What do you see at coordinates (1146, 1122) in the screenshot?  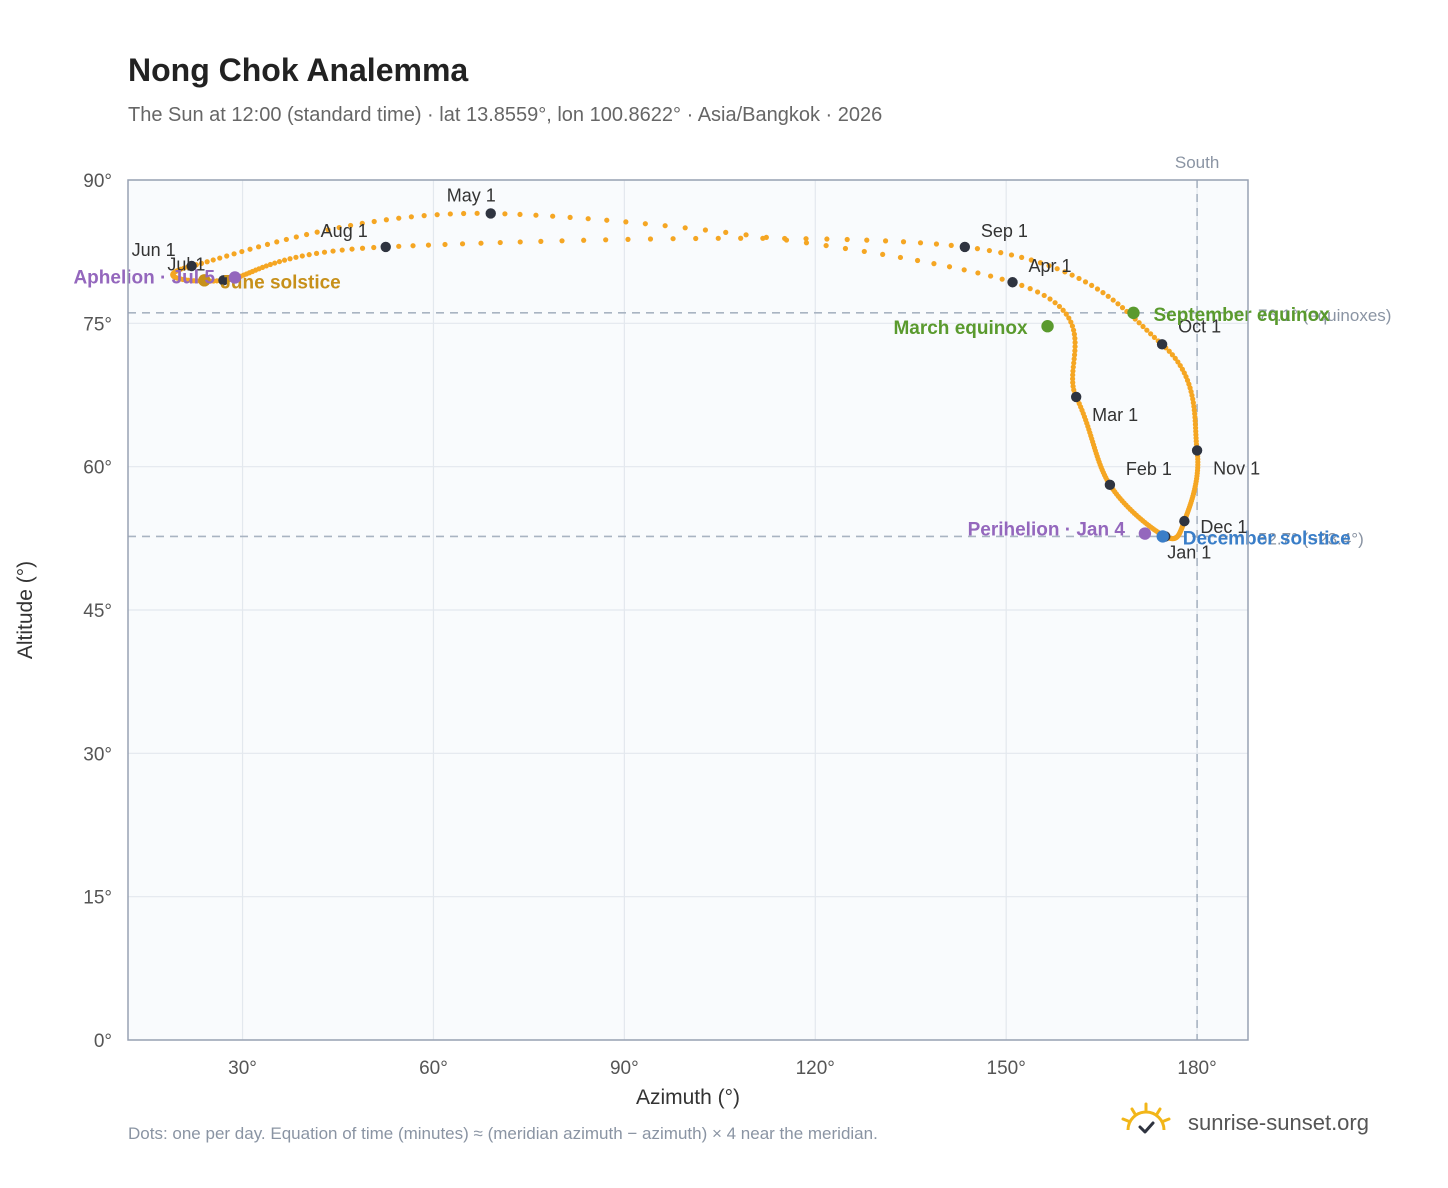 I see `sun-logo-icon` at bounding box center [1146, 1122].